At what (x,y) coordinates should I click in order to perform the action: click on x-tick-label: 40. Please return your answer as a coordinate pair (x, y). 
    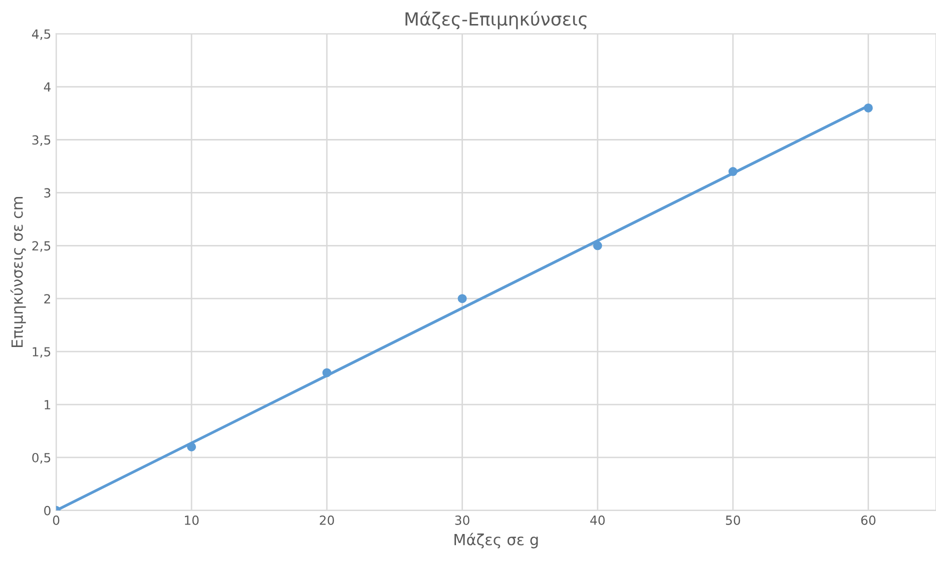
    Looking at the image, I should click on (597, 520).